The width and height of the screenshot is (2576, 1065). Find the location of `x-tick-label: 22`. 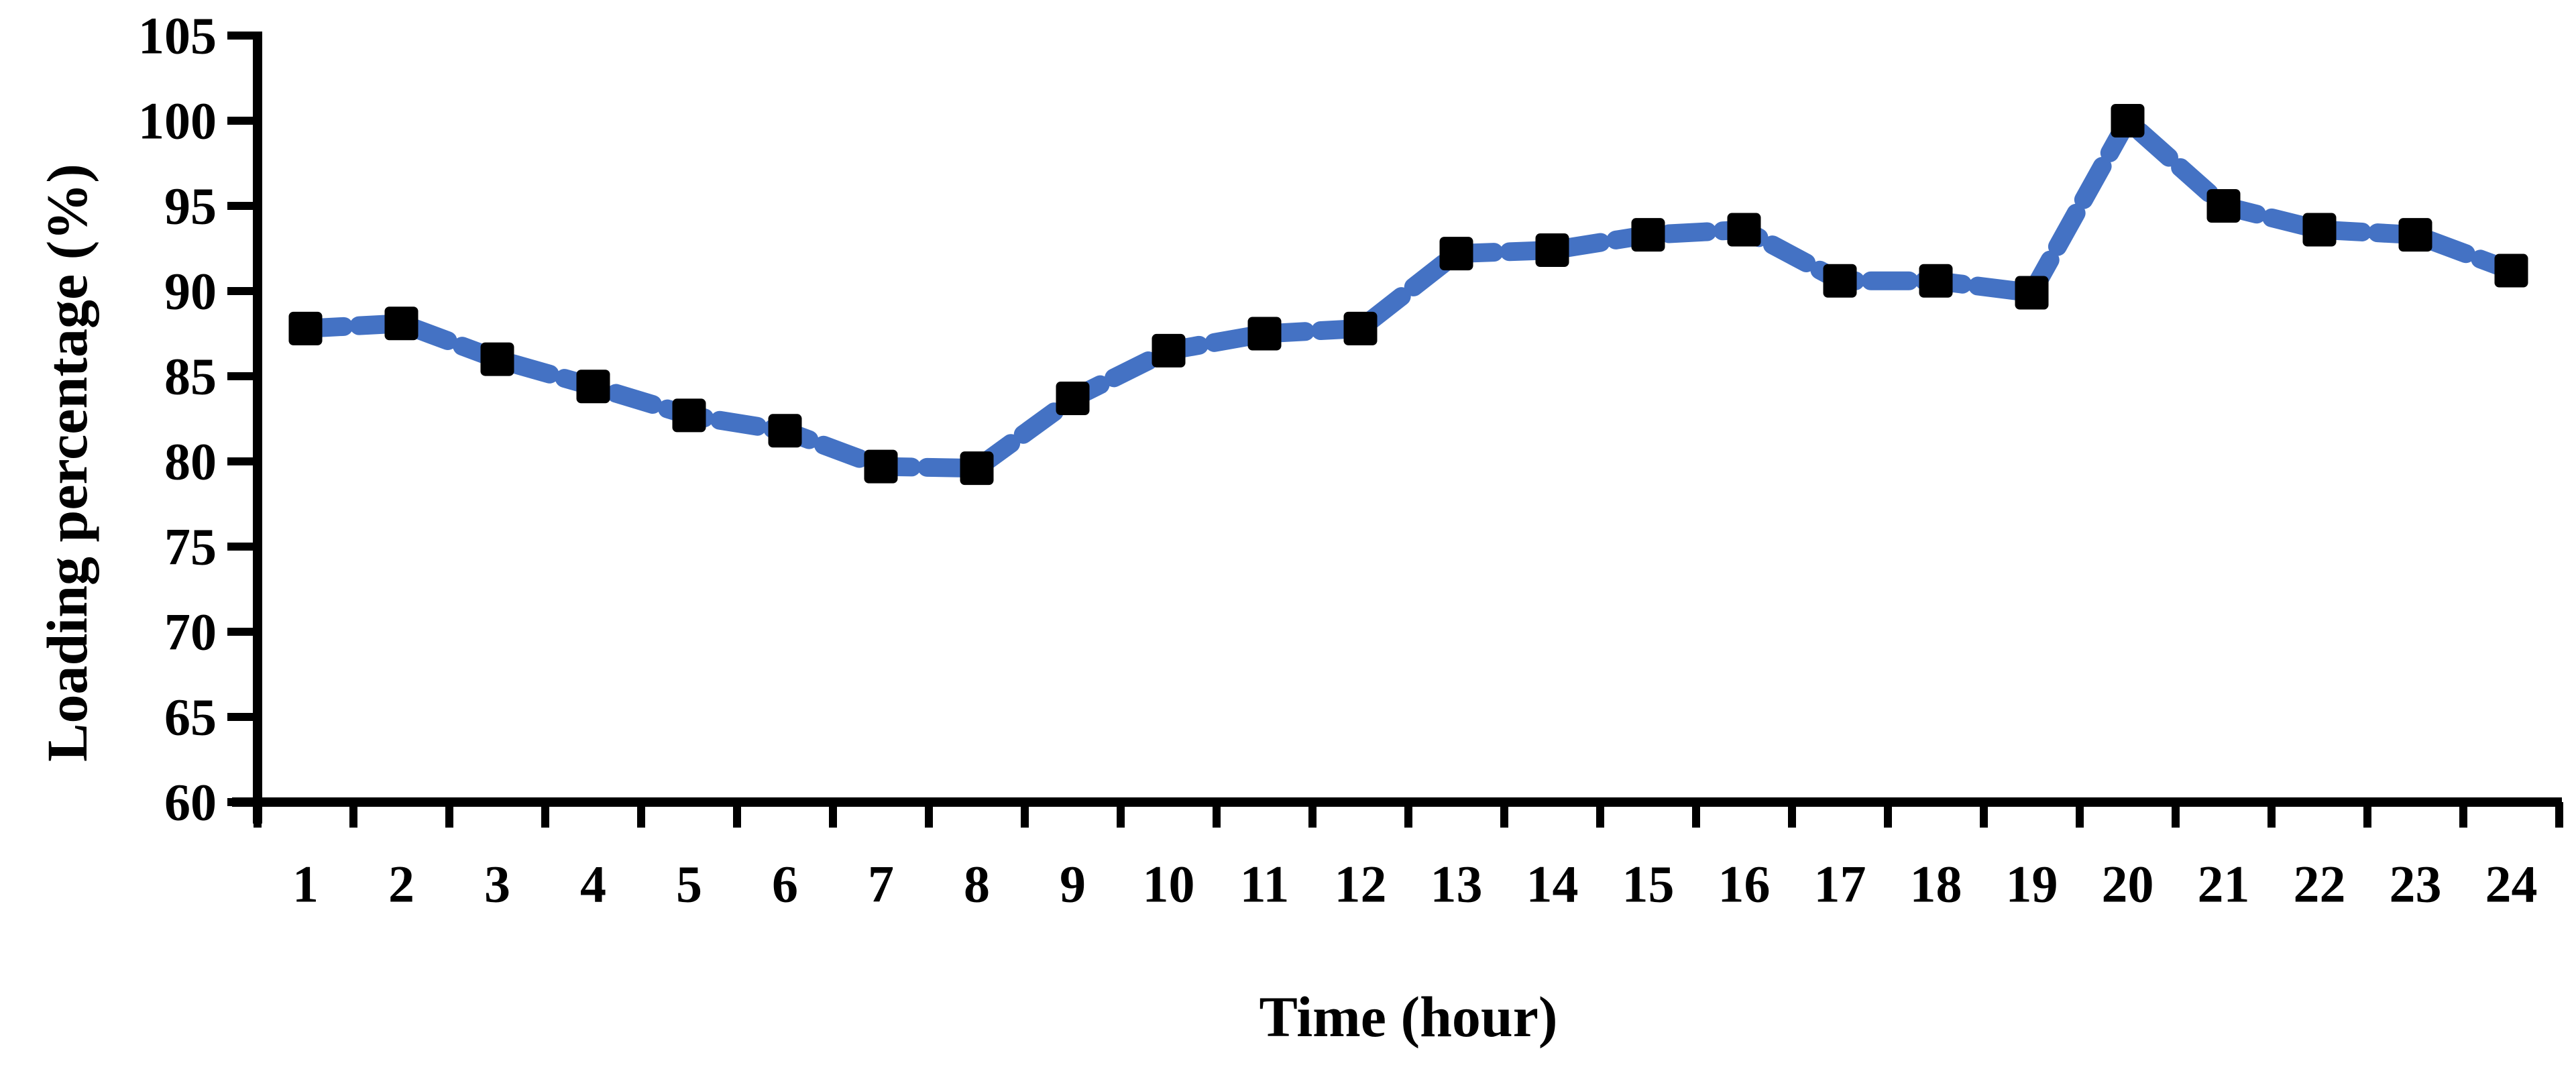

x-tick-label: 22 is located at coordinates (2320, 884).